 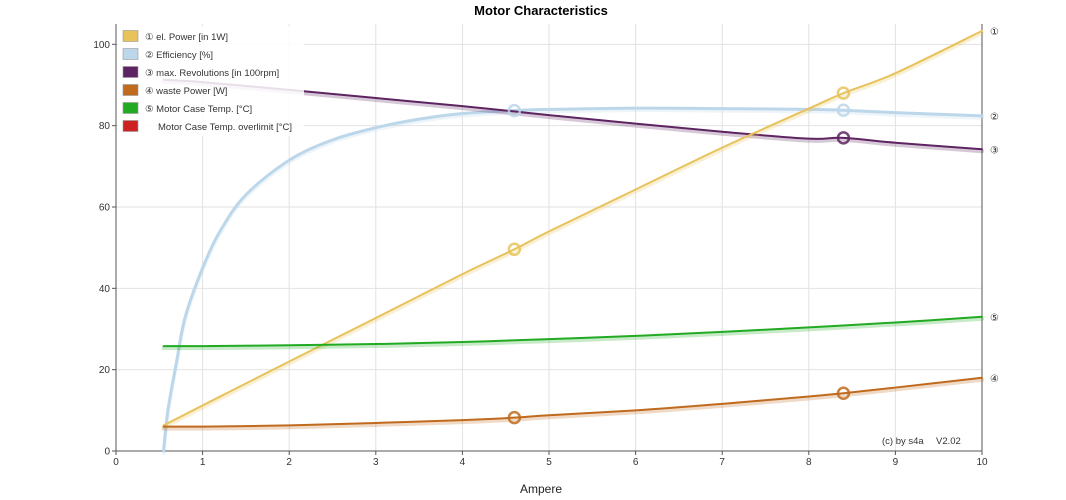 What do you see at coordinates (203, 462) in the screenshot?
I see `x-tick-label-1: 1` at bounding box center [203, 462].